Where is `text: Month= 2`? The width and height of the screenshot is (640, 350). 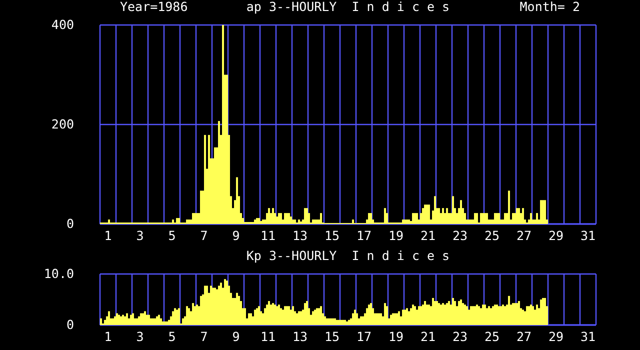 text: Month= 2 is located at coordinates (550, 7).